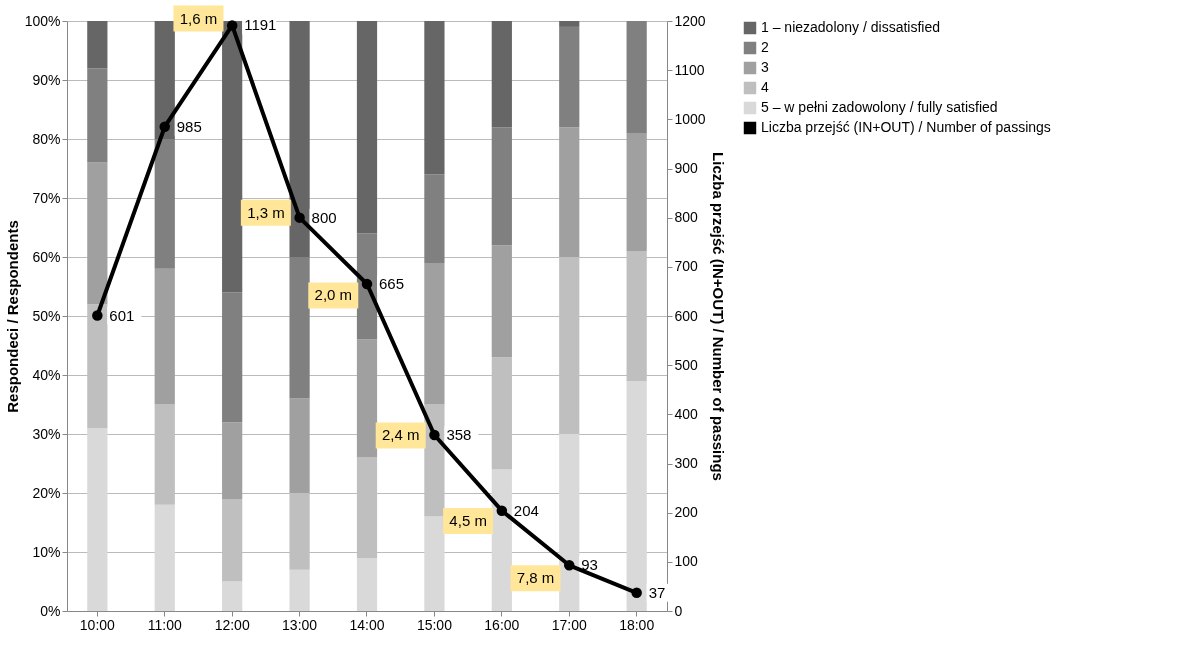  I want to click on y2-axis-title: Liczba przejść (IN+OUT) / Number of passings, so click(718, 316).